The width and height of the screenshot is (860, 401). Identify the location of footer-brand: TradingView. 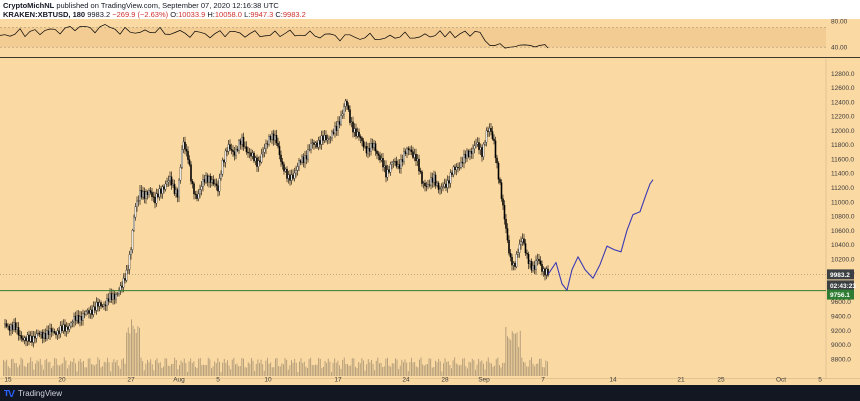
(40, 393).